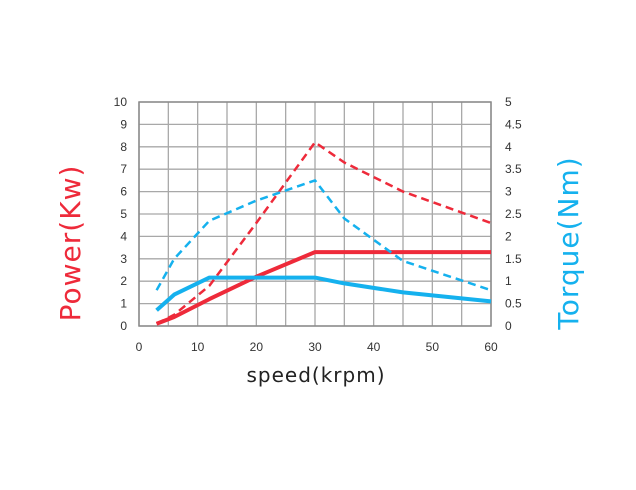  I want to click on torque-dashed-line, so click(323, 235).